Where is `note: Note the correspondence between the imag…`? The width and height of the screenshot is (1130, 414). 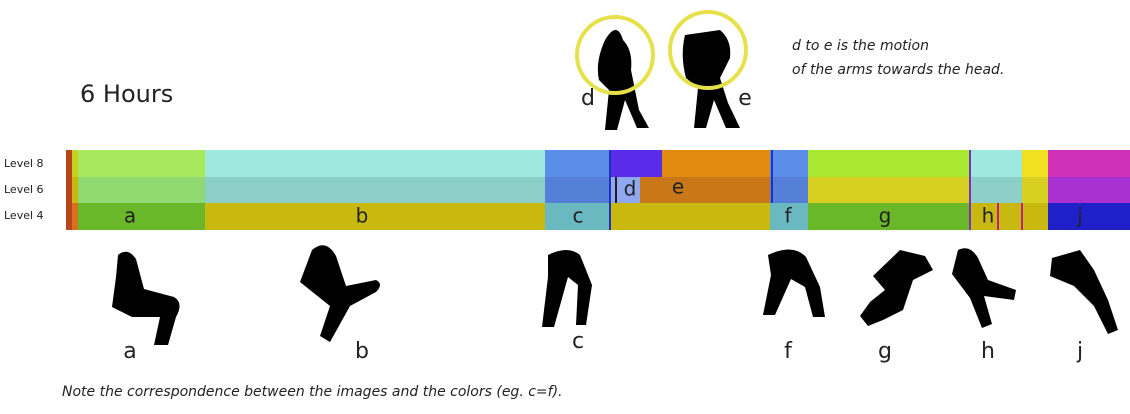
note: Note the correspondence between the imag… is located at coordinates (312, 392).